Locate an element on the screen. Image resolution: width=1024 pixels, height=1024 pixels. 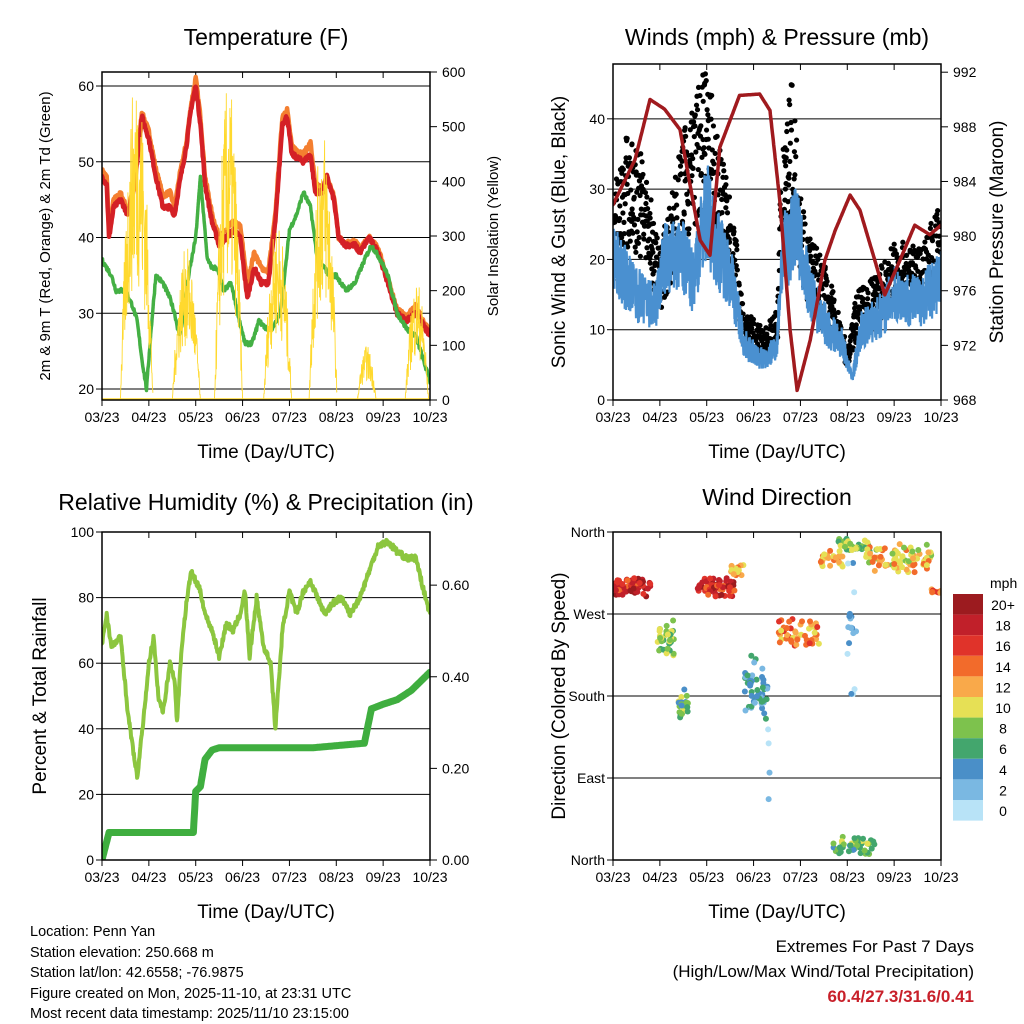
y-right-tick-label: 968 is located at coordinates (965, 400).